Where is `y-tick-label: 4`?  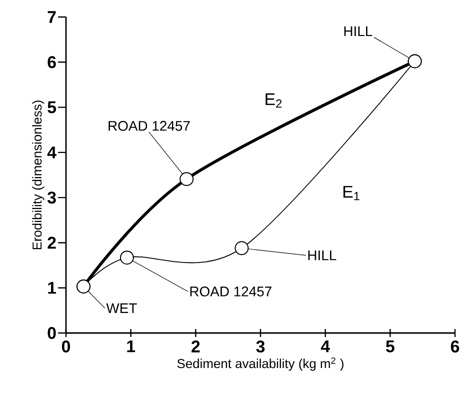
y-tick-label: 4 is located at coordinates (51, 152).